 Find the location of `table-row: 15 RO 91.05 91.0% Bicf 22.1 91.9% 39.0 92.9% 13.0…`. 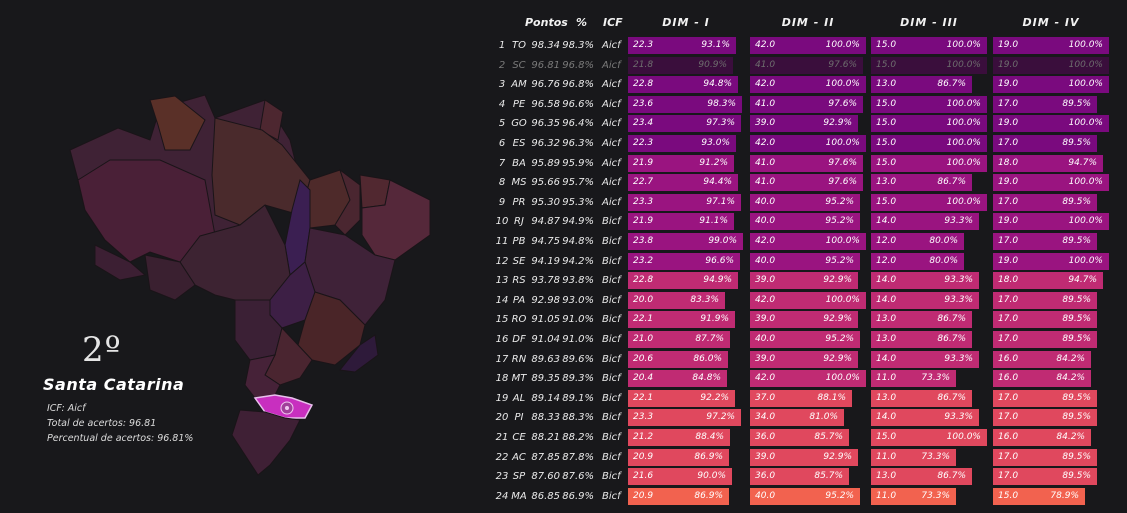

table-row: 15 RO 91.05 91.0% Bicf 22.1 91.9% 39.0 92.9% 13.0… is located at coordinates (808, 319).